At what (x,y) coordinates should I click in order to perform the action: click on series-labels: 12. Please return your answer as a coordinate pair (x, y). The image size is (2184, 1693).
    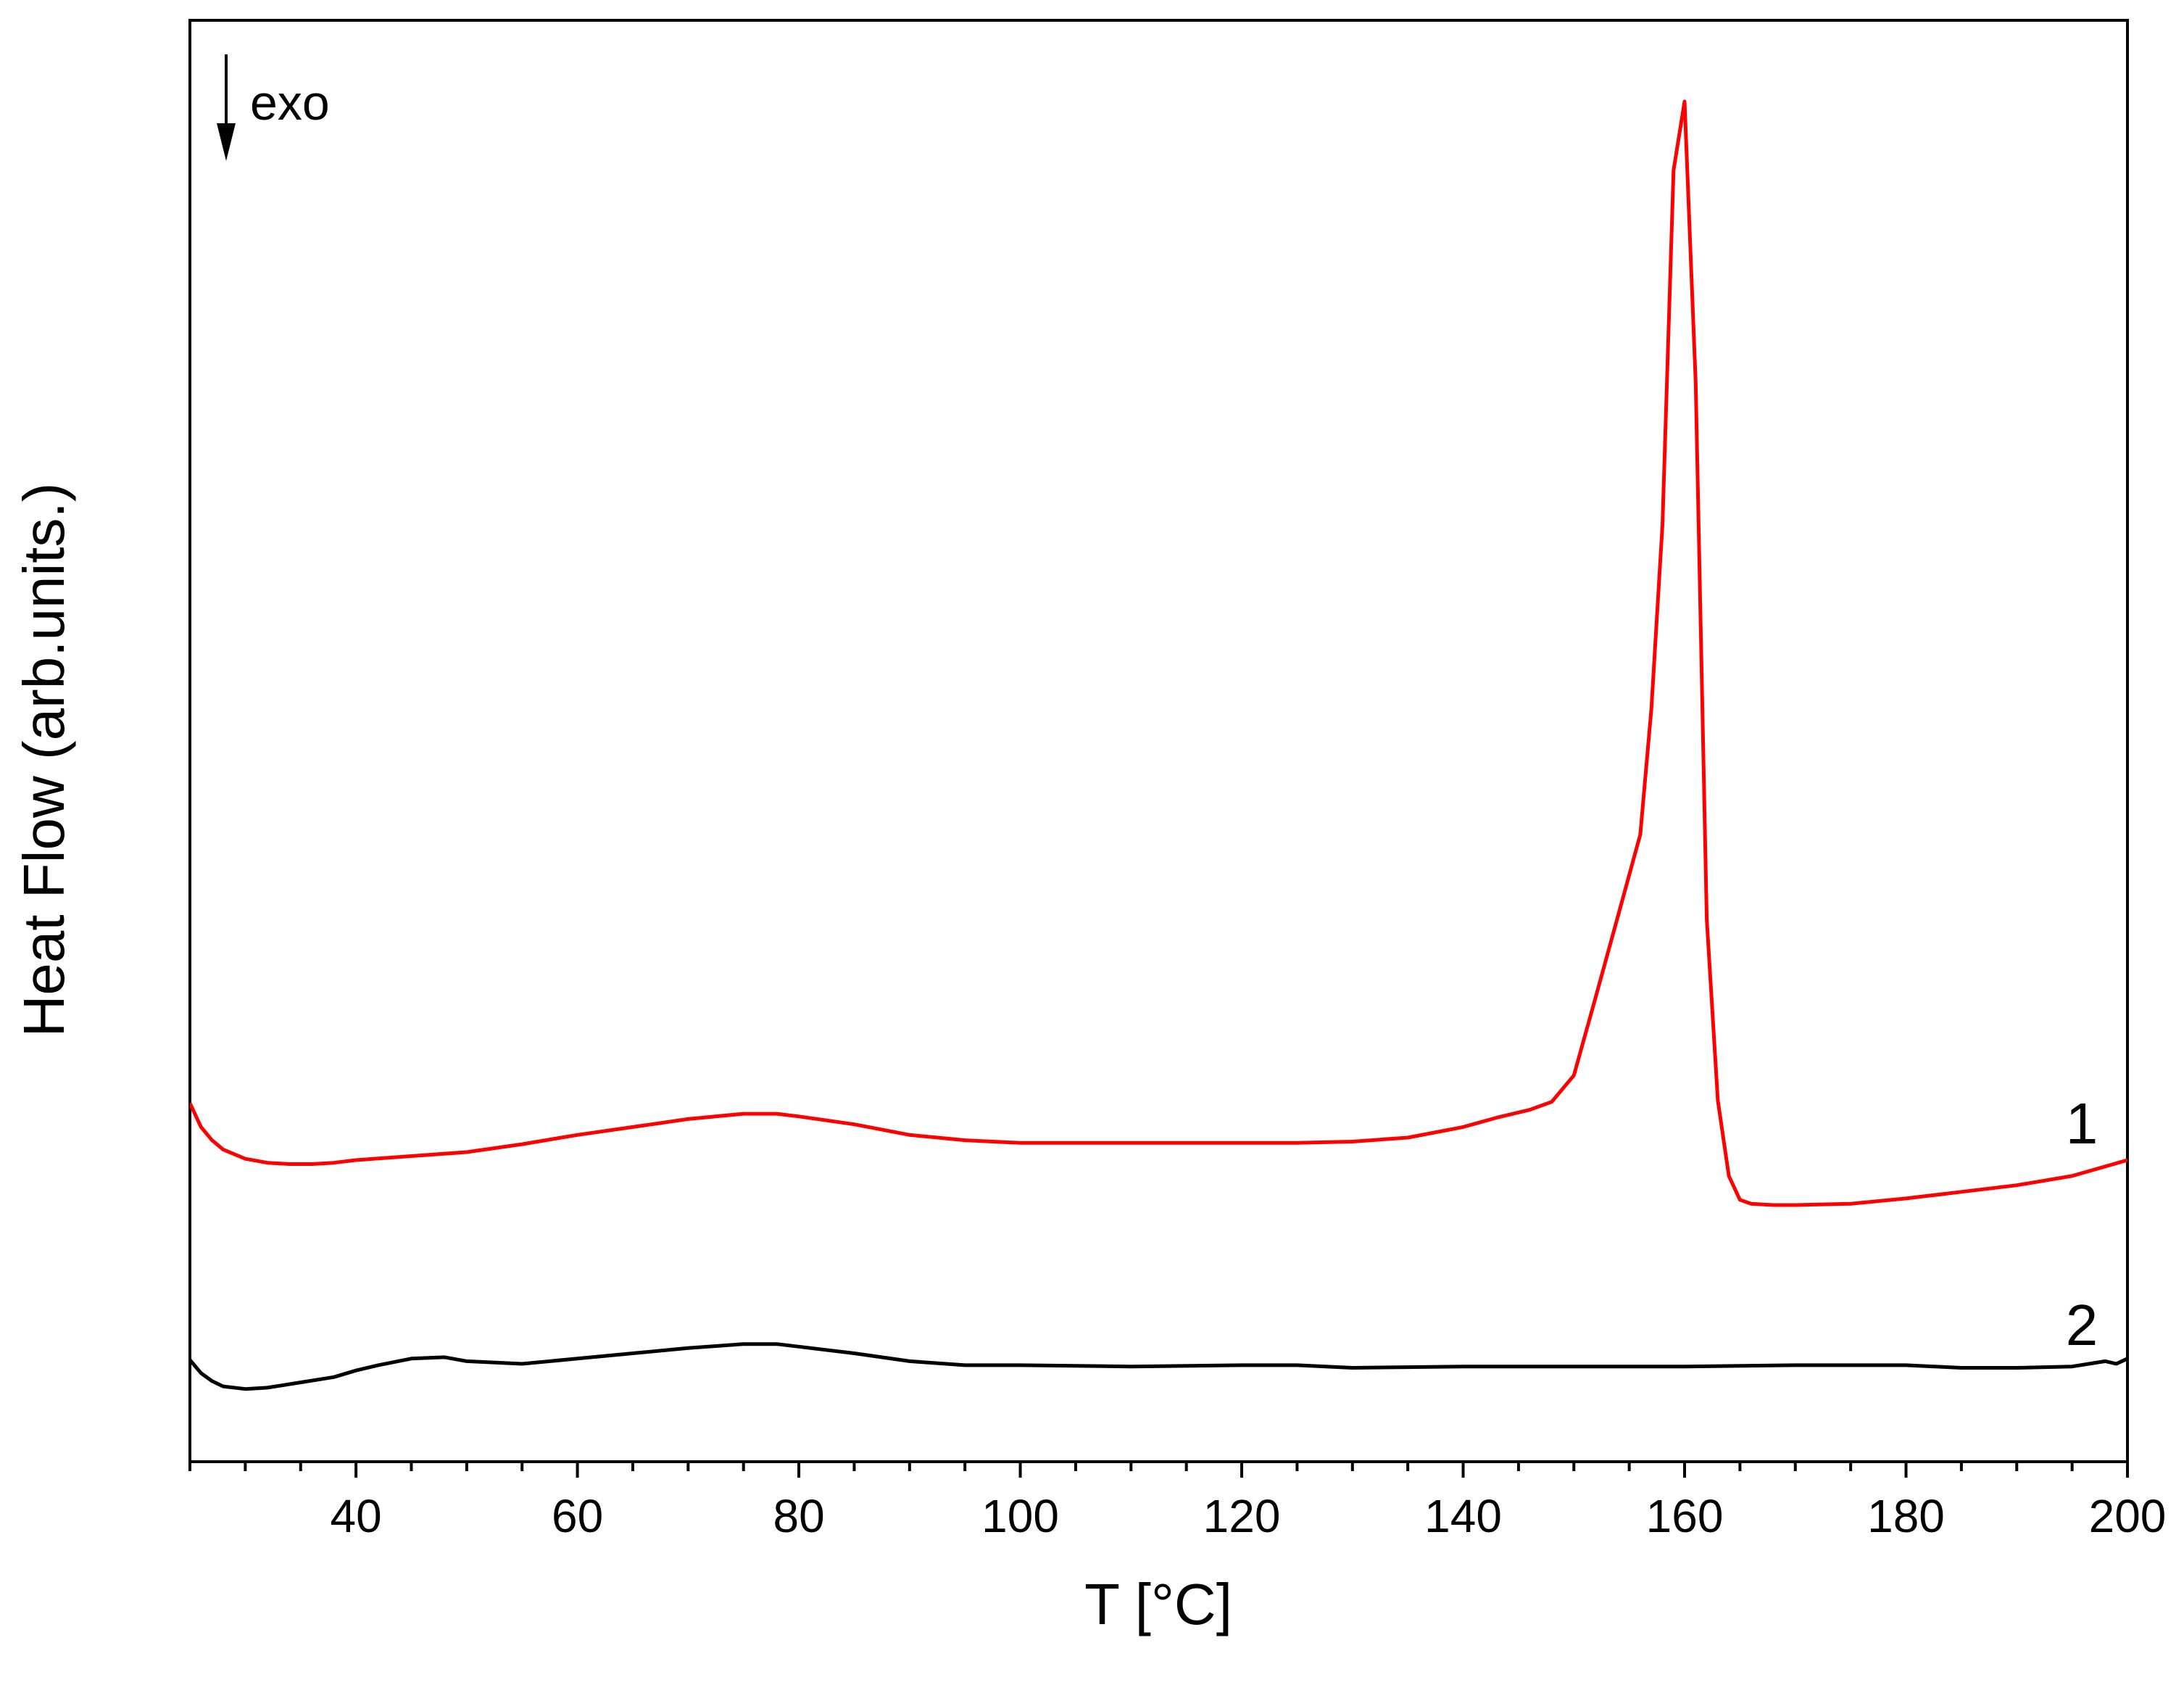
    Looking at the image, I should click on (2082, 1224).